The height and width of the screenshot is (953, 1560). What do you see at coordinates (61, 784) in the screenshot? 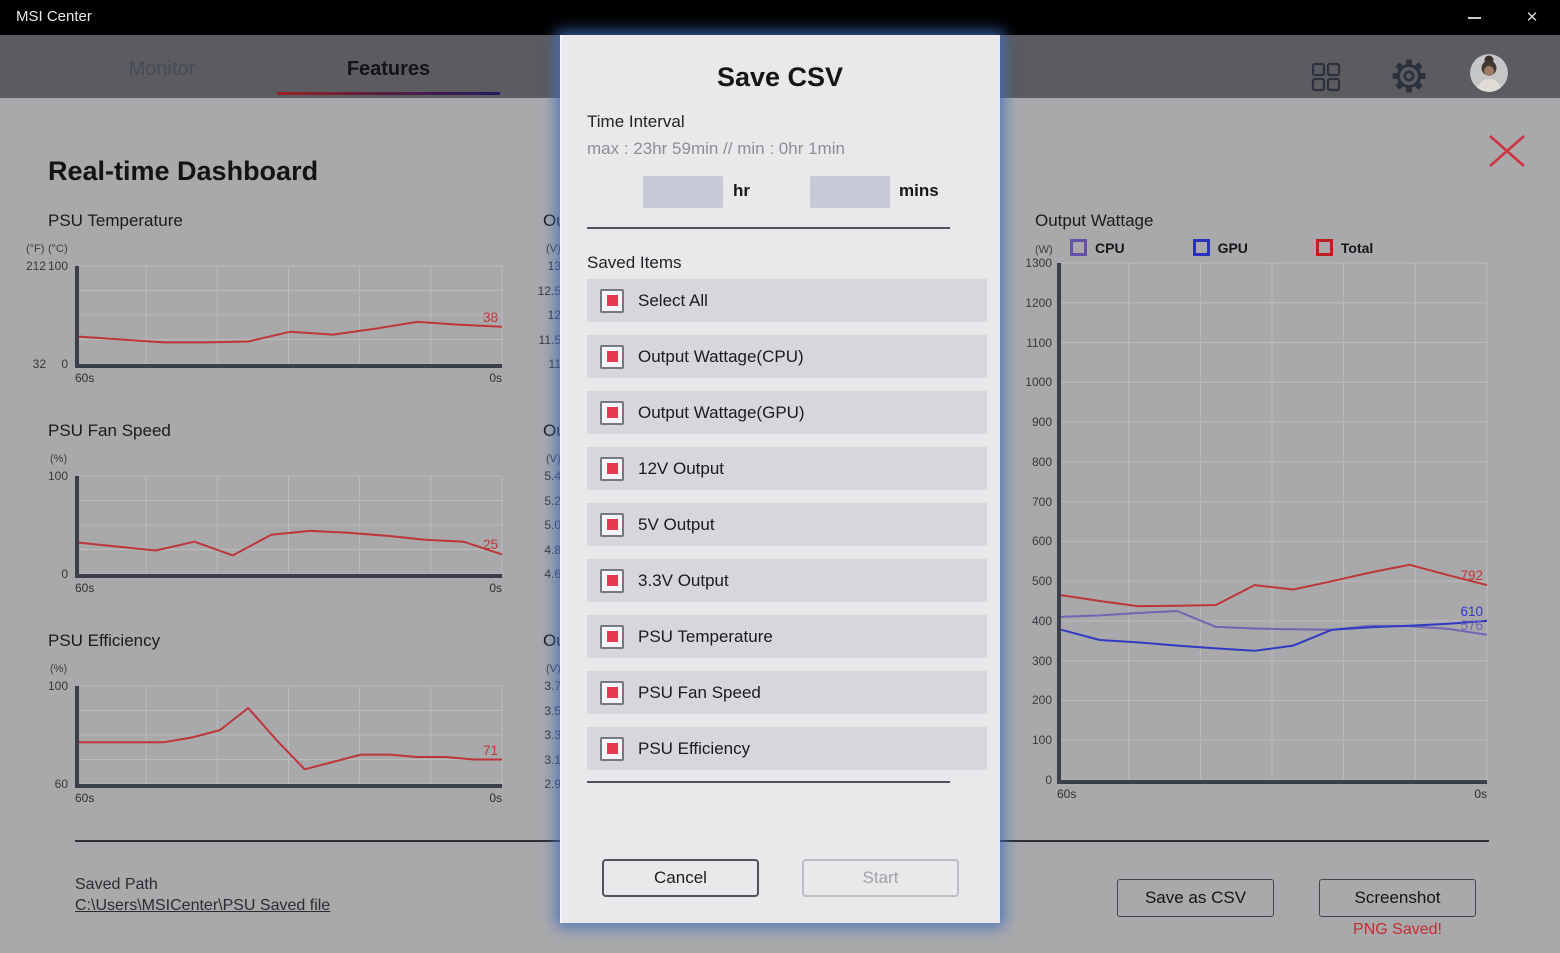
I see `y-axis-tick: 60` at bounding box center [61, 784].